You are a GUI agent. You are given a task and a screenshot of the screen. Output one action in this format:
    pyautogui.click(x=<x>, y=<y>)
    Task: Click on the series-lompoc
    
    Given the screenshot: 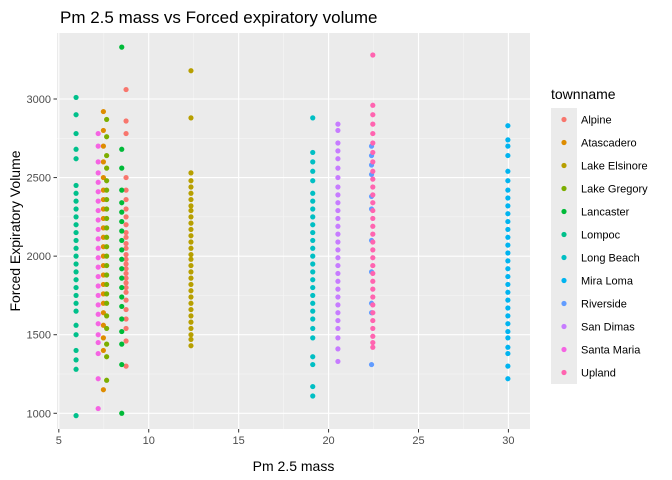 What is the action you would take?
    pyautogui.click(x=76, y=256)
    